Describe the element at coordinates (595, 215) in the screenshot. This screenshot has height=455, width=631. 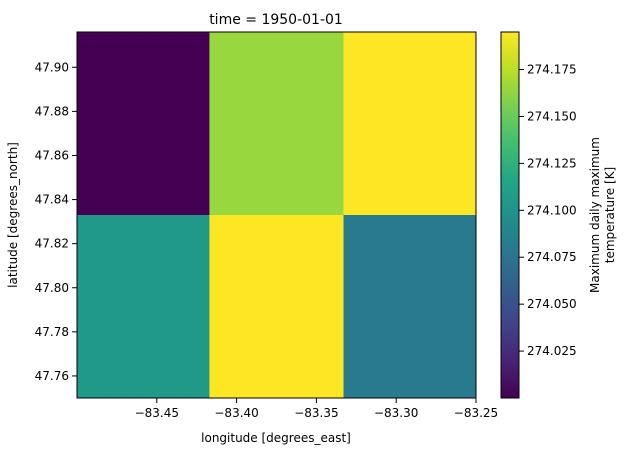
I see `colorbar-label-line1: Maximum daily maximum` at that location.